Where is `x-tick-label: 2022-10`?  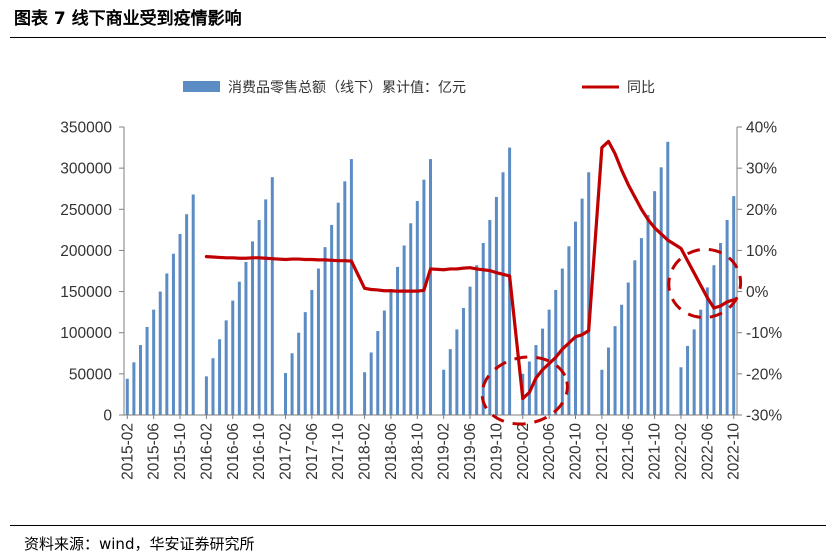
x-tick-label: 2022-10 is located at coordinates (734, 451).